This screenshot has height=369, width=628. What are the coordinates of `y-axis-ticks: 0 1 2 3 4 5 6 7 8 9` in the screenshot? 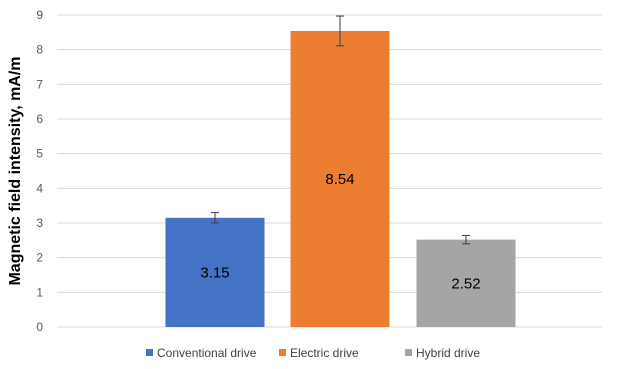 It's located at (39, 171).